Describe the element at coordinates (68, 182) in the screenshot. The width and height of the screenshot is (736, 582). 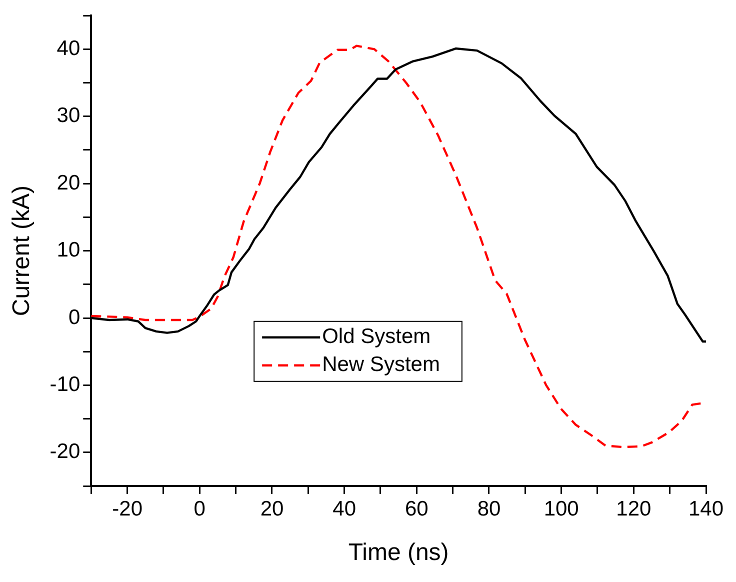
I see `y-tick-label: 20` at that location.